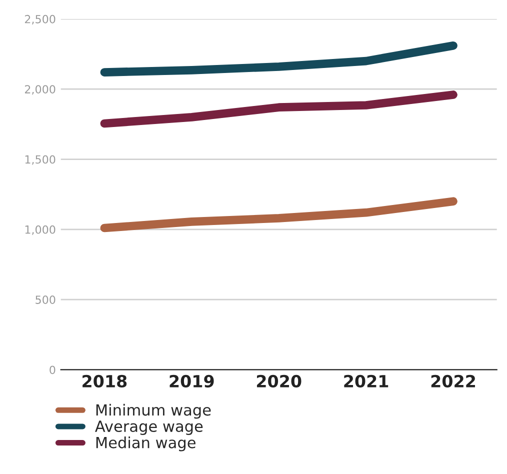  I want to click on legend-label: Minimum wage, so click(153, 411).